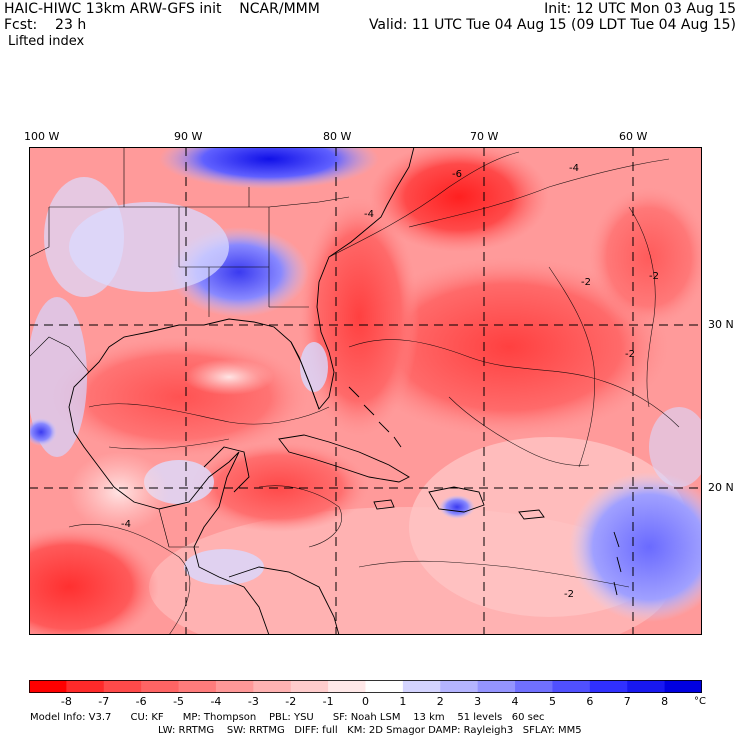  What do you see at coordinates (269, 168) in the screenshot?
I see `stable-area-north` at bounding box center [269, 168].